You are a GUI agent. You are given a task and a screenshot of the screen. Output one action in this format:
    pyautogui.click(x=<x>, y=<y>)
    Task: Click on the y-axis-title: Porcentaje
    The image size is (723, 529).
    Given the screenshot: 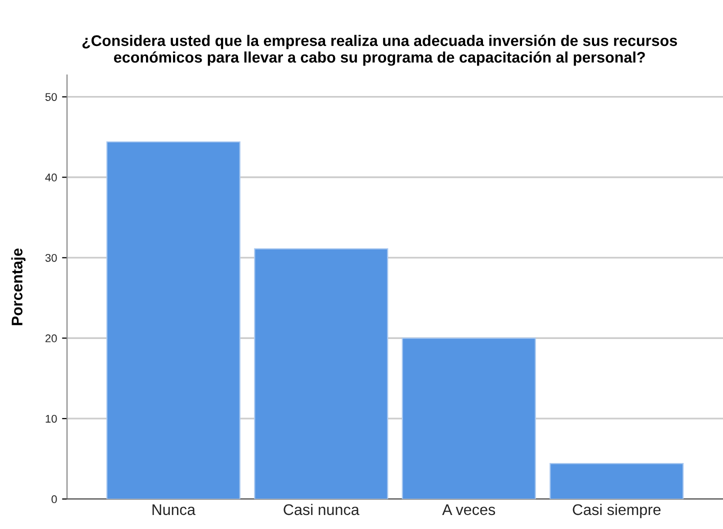 What is the action you would take?
    pyautogui.click(x=18, y=287)
    